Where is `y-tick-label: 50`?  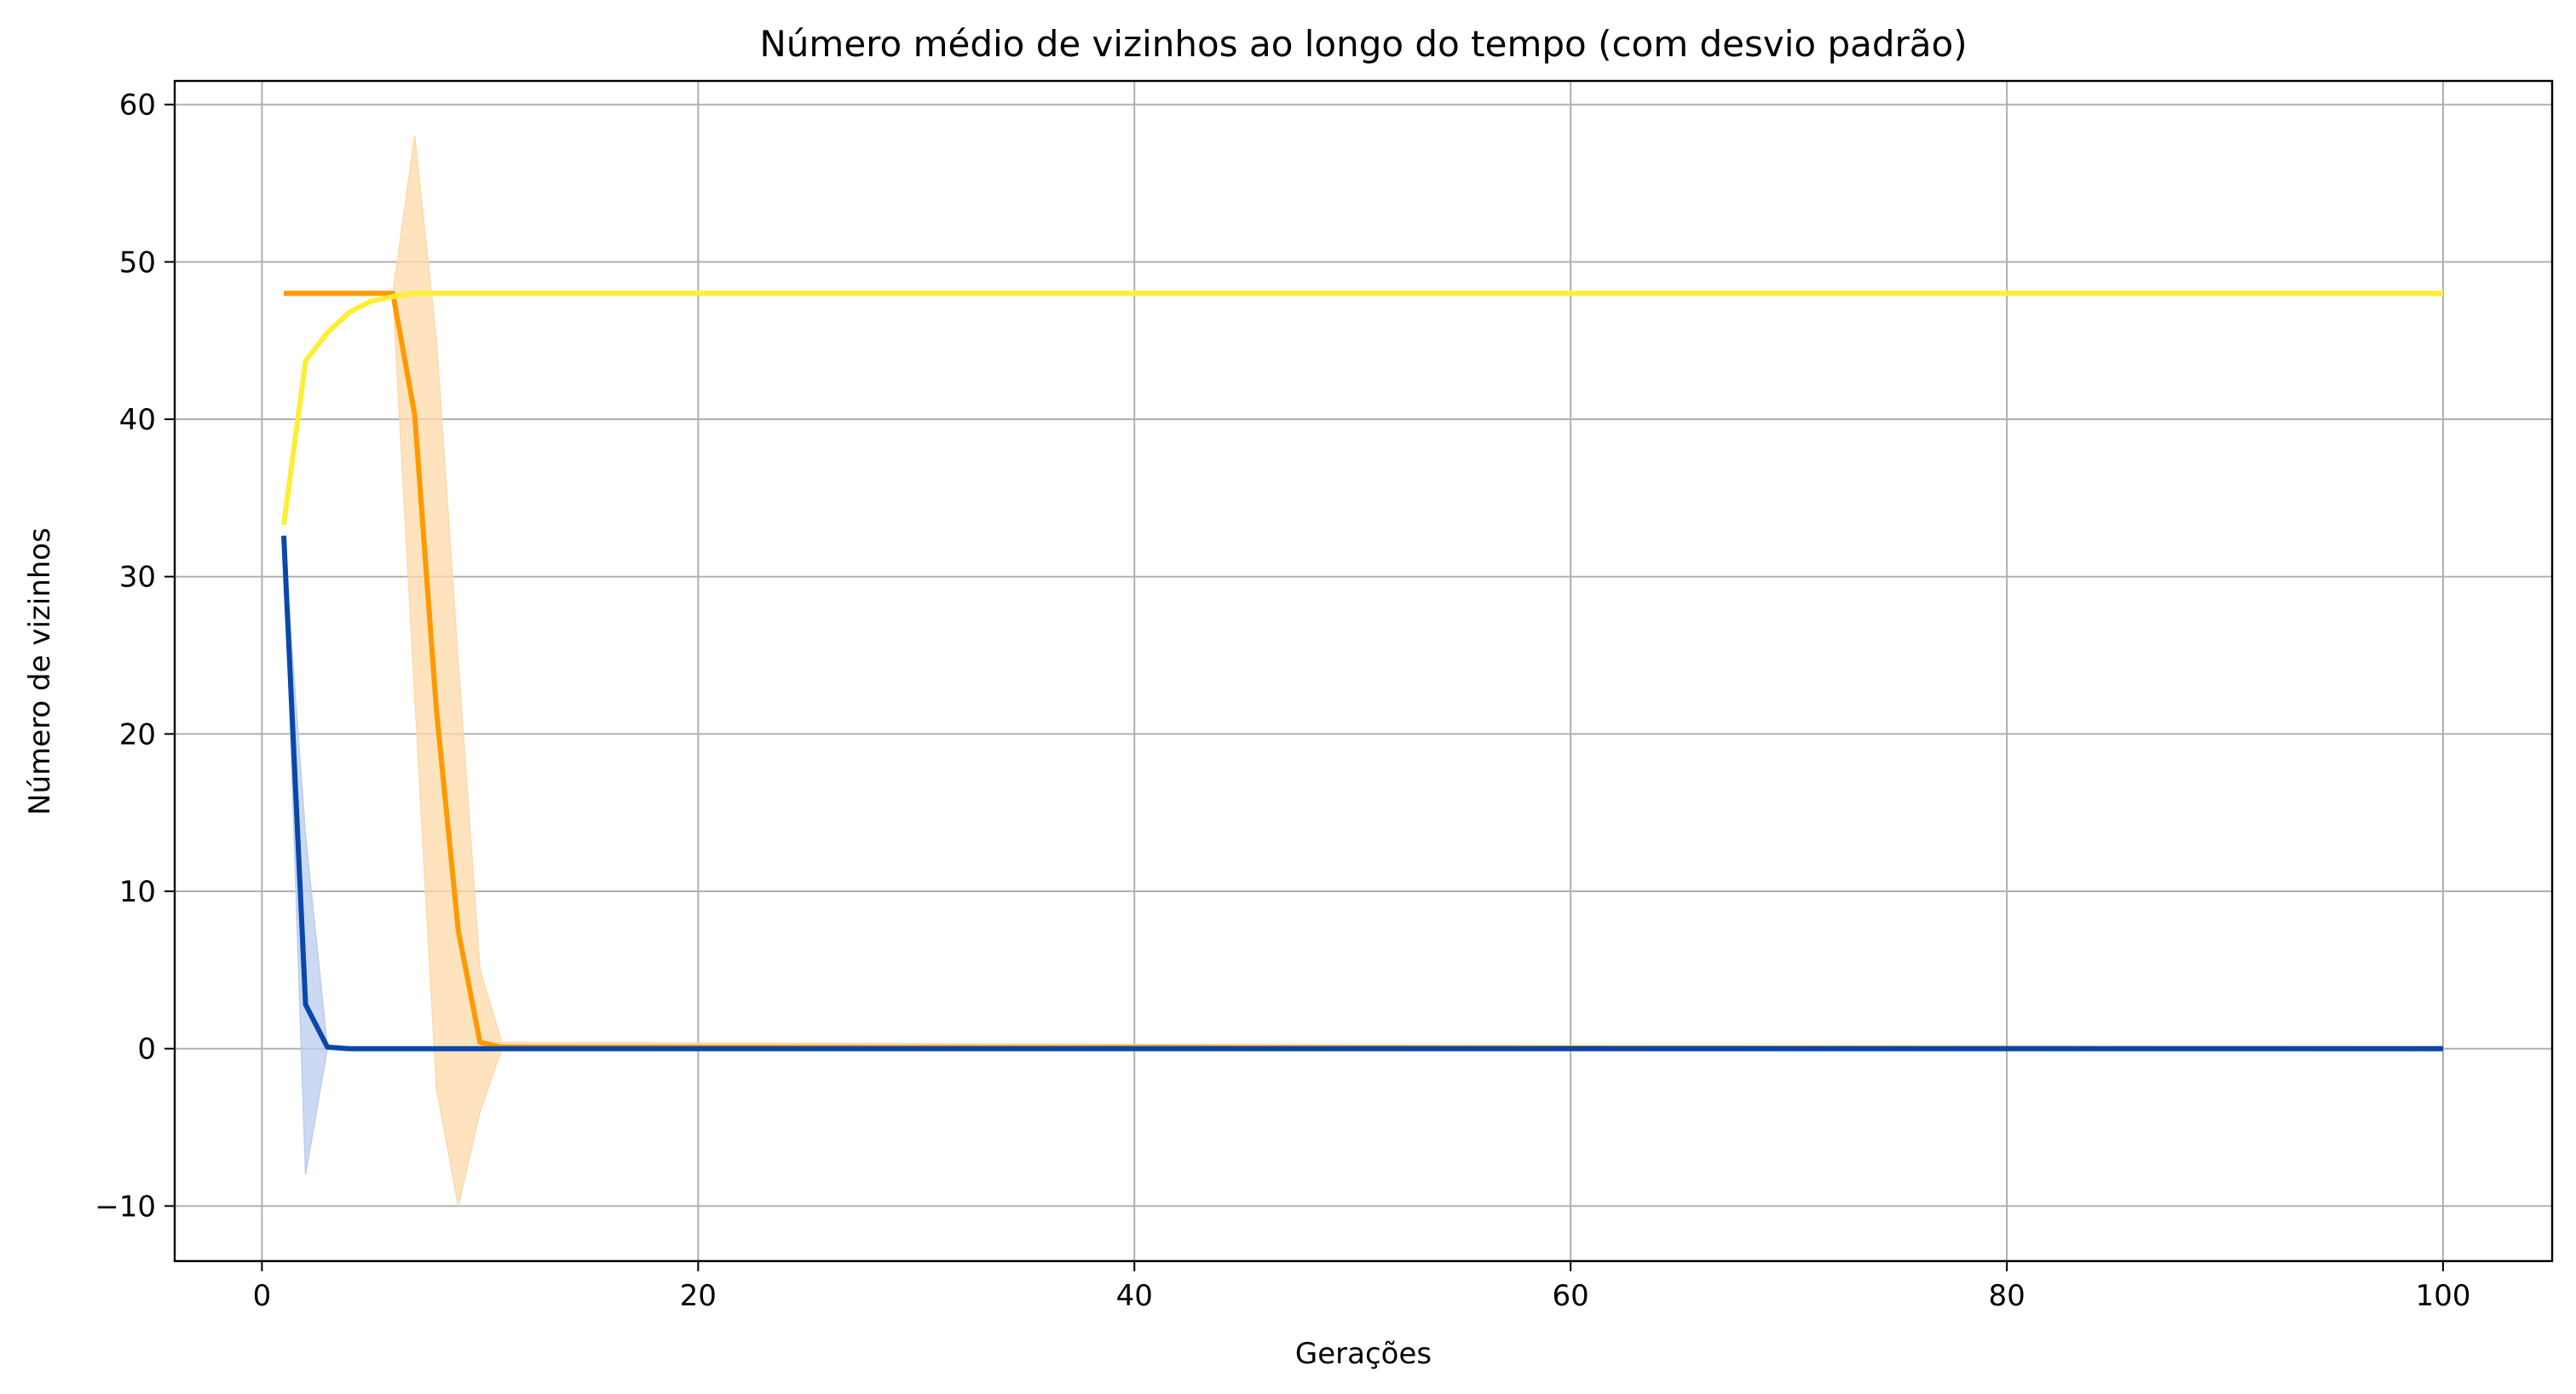 y-tick-label: 50 is located at coordinates (137, 262).